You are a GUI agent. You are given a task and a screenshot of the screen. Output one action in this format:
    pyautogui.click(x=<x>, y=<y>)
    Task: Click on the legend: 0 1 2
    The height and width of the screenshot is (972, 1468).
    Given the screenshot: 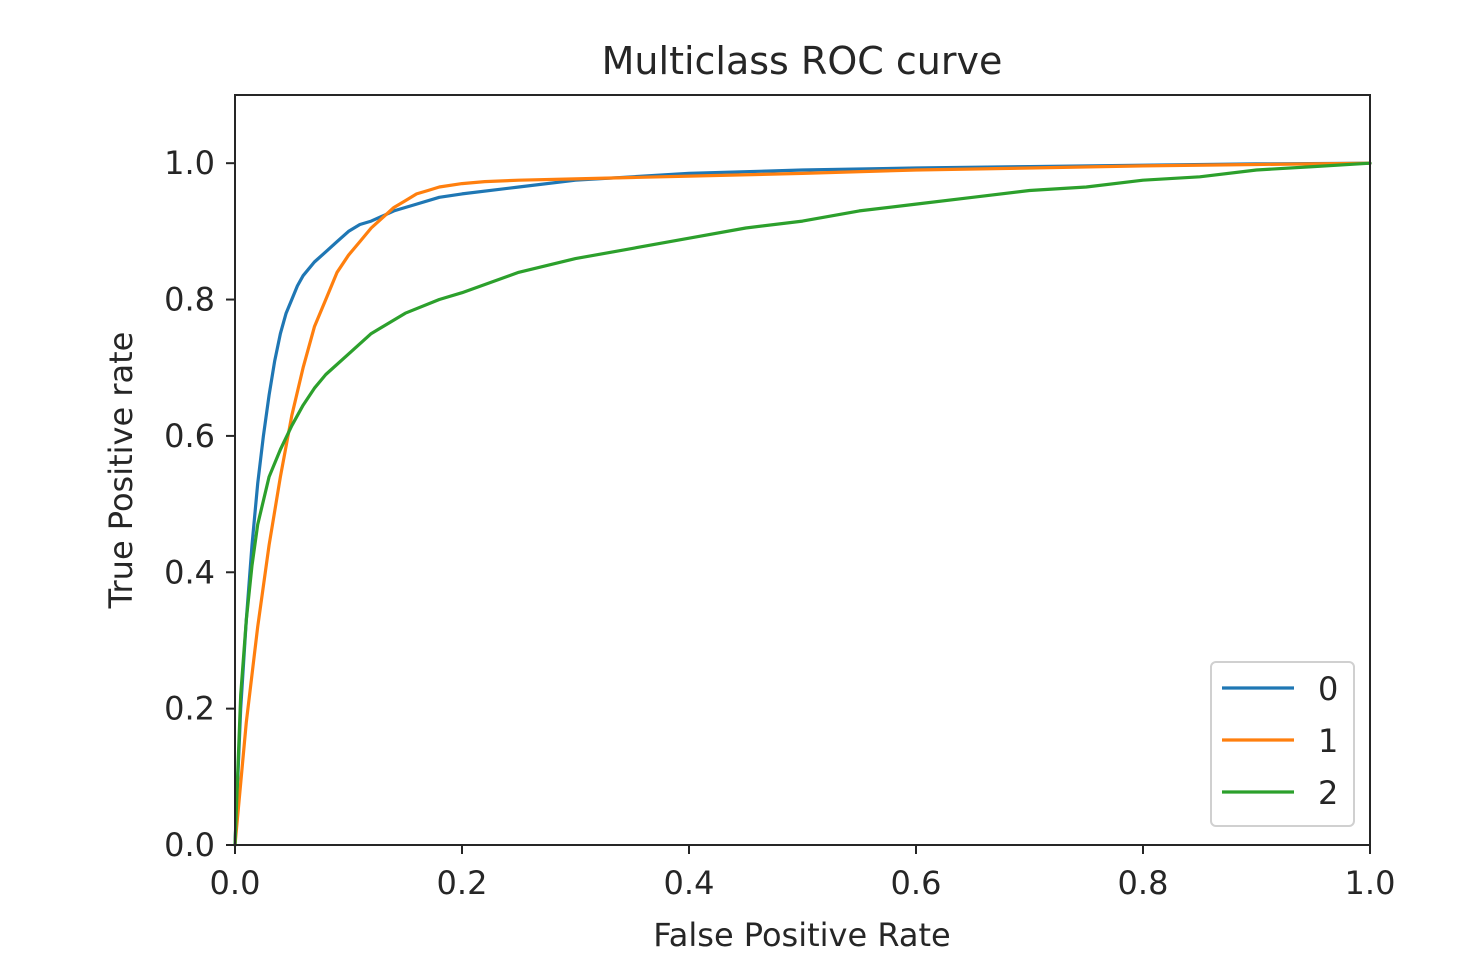 What is the action you would take?
    pyautogui.click(x=1282, y=744)
    